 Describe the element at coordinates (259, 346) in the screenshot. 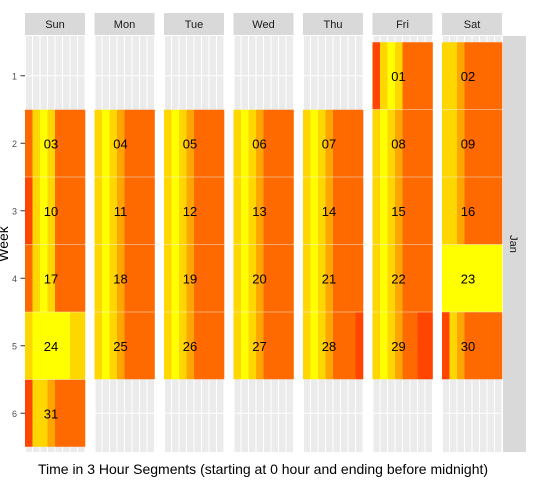

I see `day-label: 27` at that location.